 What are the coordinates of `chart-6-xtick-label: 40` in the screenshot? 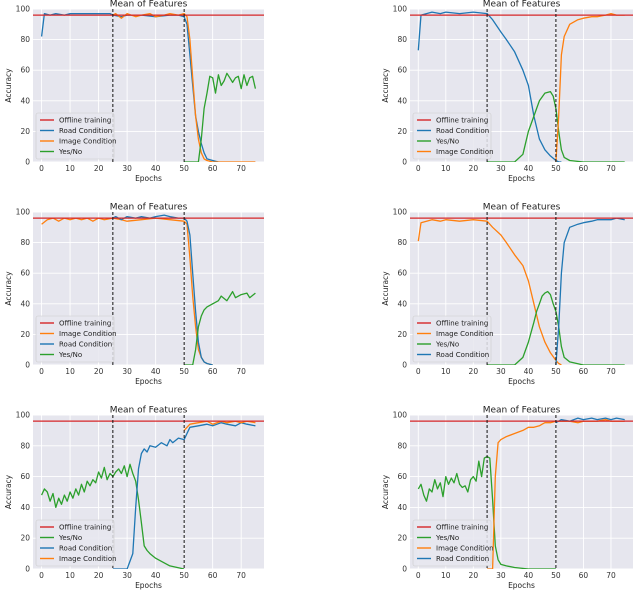 It's located at (529, 575).